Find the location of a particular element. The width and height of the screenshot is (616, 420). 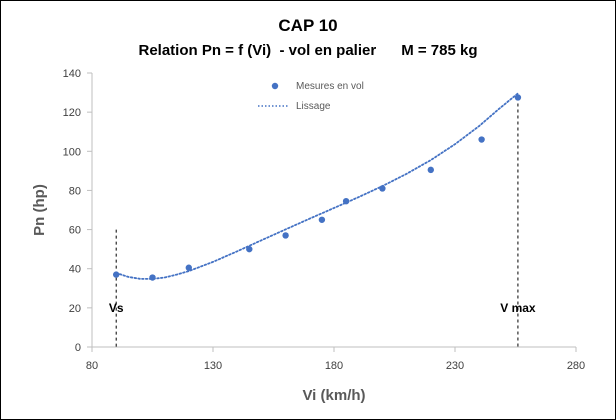

x-axis-label: Vi (km/h) is located at coordinates (333, 395).